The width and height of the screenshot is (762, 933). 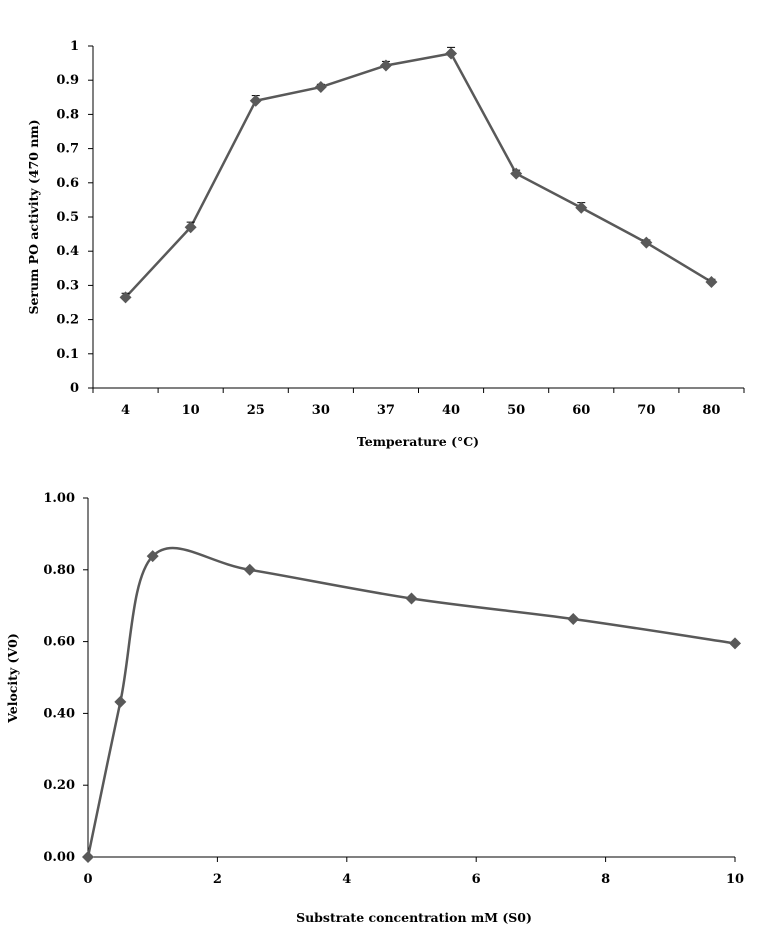 What do you see at coordinates (59, 857) in the screenshot?
I see `chart2-y-tick-label: 0.00` at bounding box center [59, 857].